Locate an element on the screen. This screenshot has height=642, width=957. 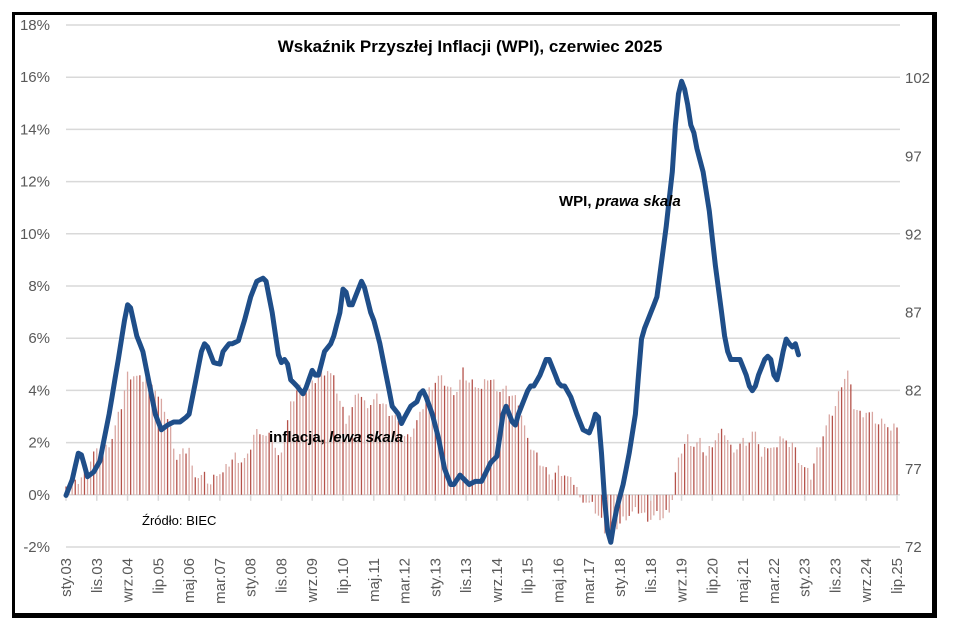
x-axis-tick-label: lip.25 is located at coordinates (897, 576).